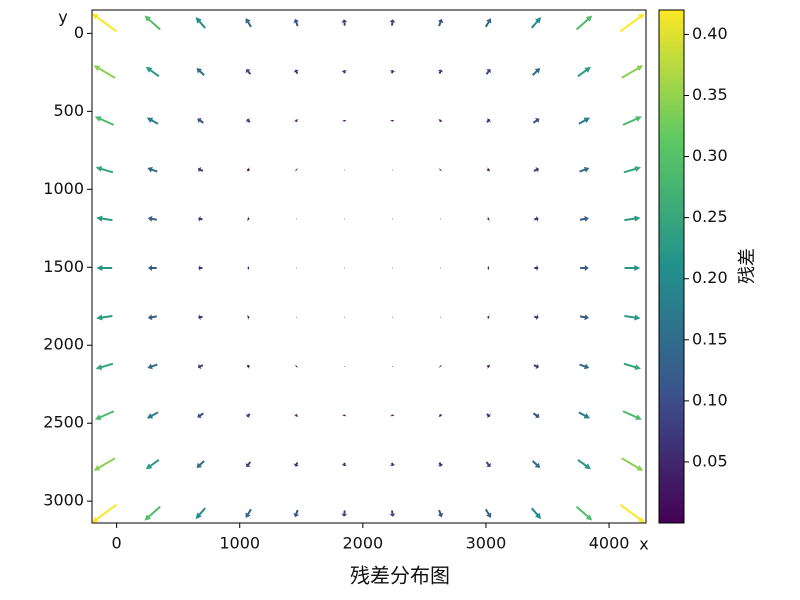 The width and height of the screenshot is (800, 600). What do you see at coordinates (710, 33) in the screenshot?
I see `colorbar-tick-label: 0.40` at bounding box center [710, 33].